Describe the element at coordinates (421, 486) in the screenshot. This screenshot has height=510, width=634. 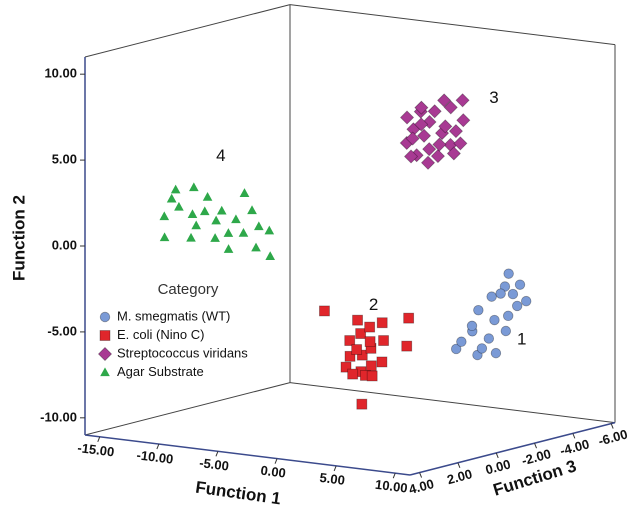
I see `z-tick-label: 4.00` at that location.